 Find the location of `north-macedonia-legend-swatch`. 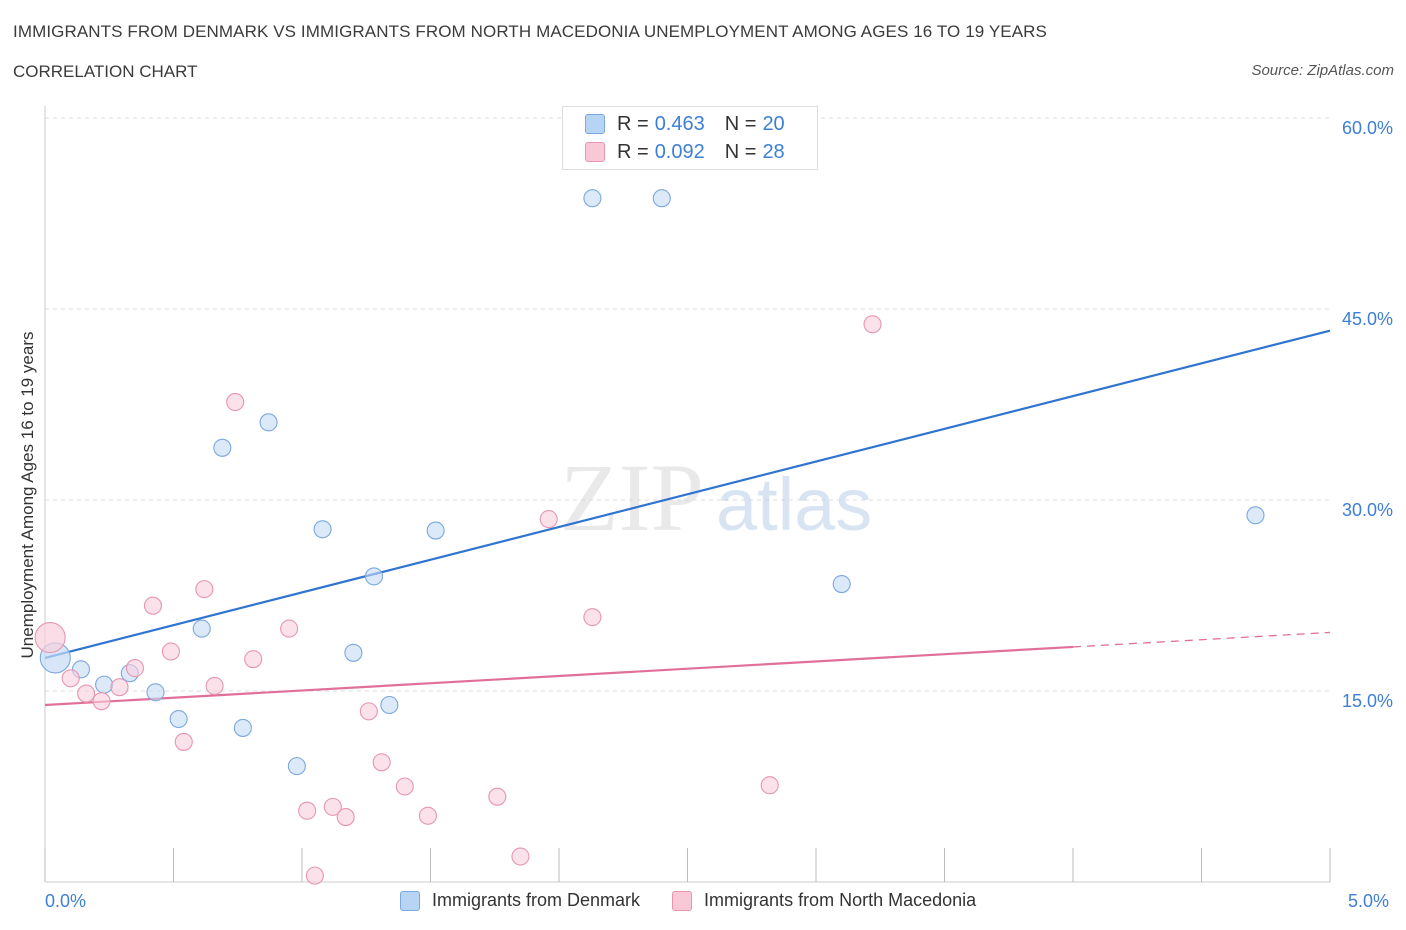

north-macedonia-legend-swatch is located at coordinates (682, 900).